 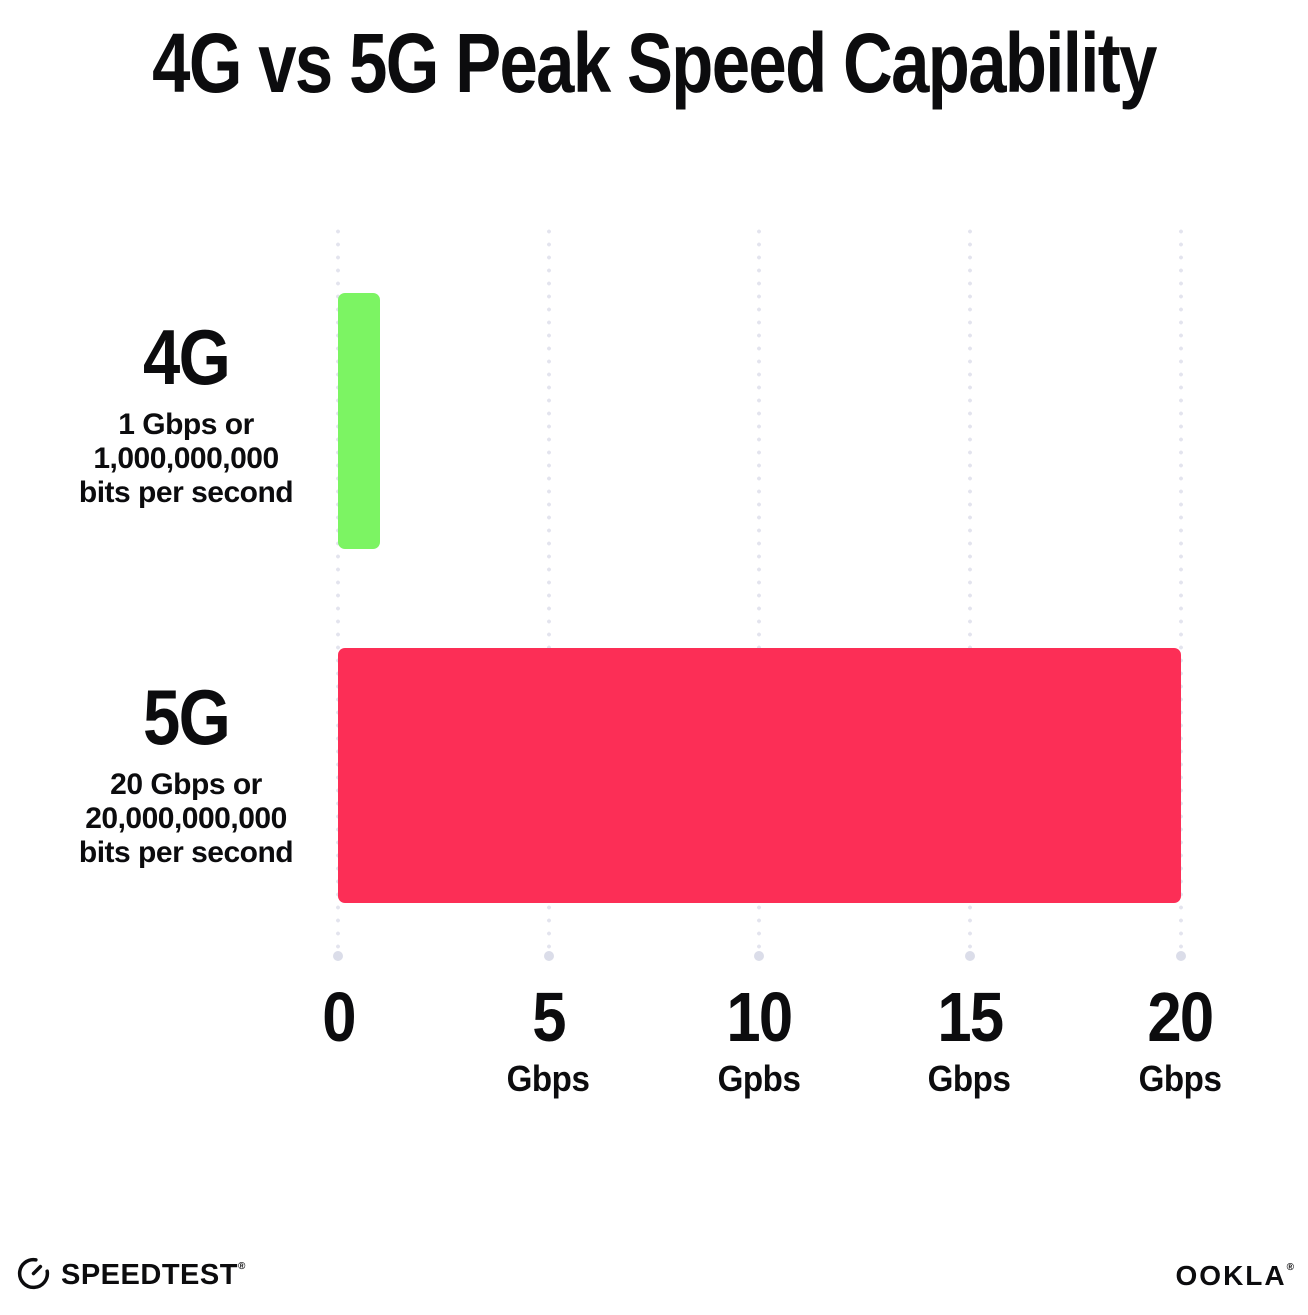 I want to click on category-subtext-4g: 1 Gbps or 1,000,000,000 bits per second, so click(x=186, y=459).